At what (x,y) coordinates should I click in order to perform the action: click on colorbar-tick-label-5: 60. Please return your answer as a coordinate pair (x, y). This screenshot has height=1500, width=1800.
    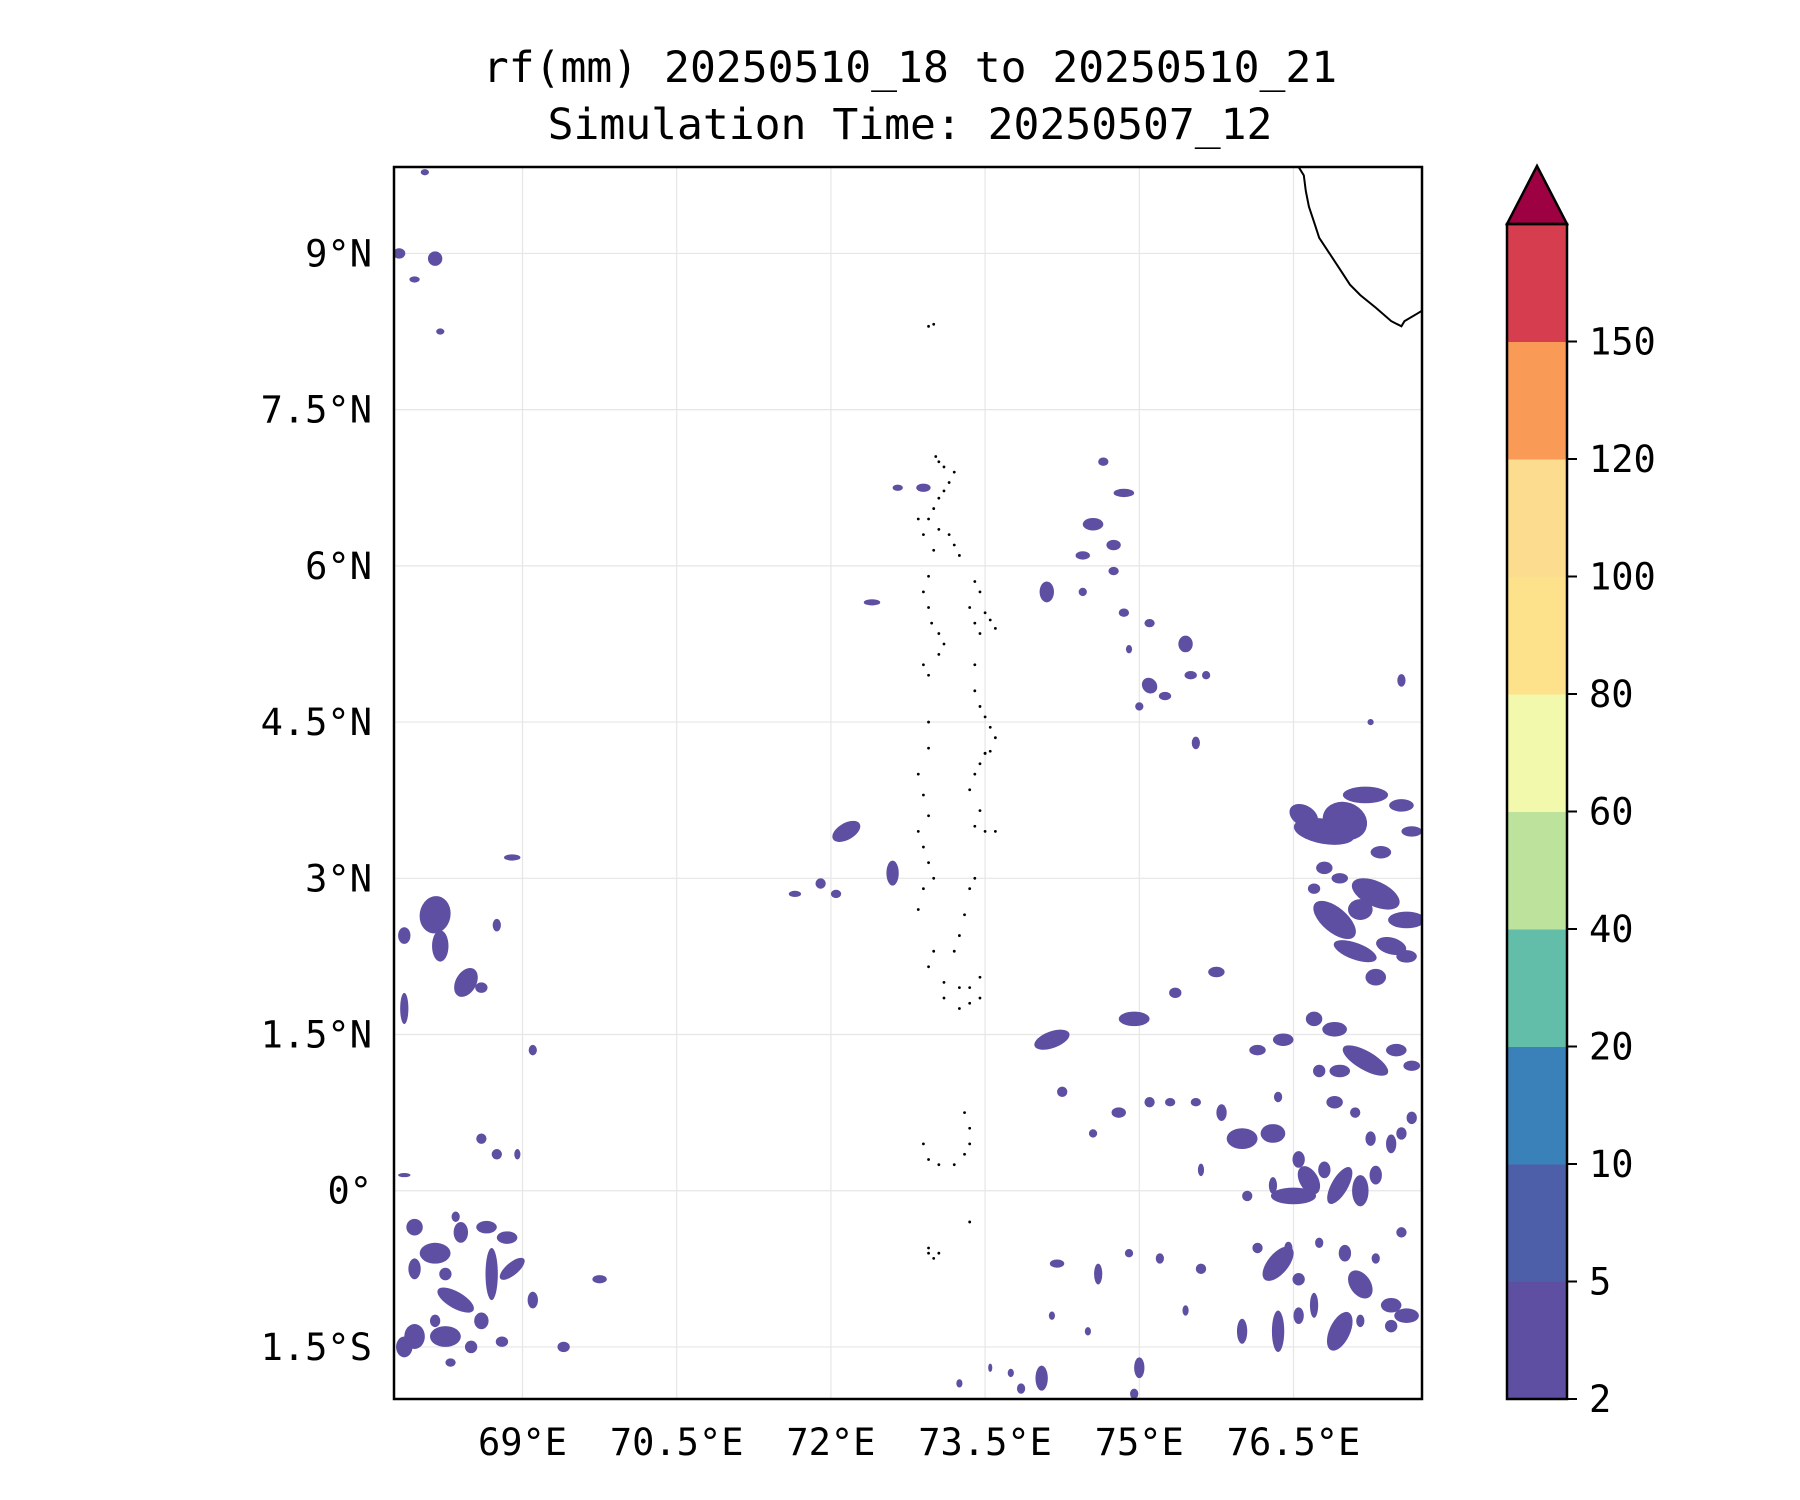
    Looking at the image, I should click on (1611, 812).